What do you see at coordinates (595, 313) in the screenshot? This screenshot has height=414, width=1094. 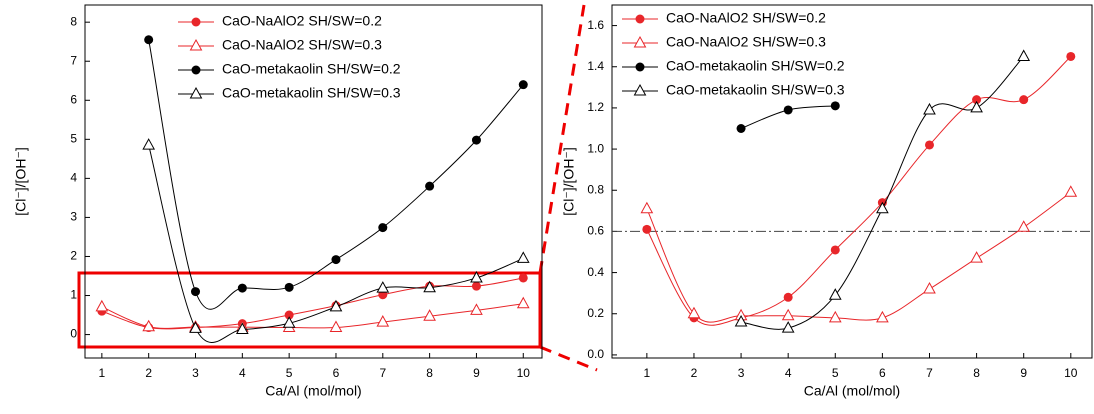 I see `y-tick-label: 0.2` at bounding box center [595, 313].